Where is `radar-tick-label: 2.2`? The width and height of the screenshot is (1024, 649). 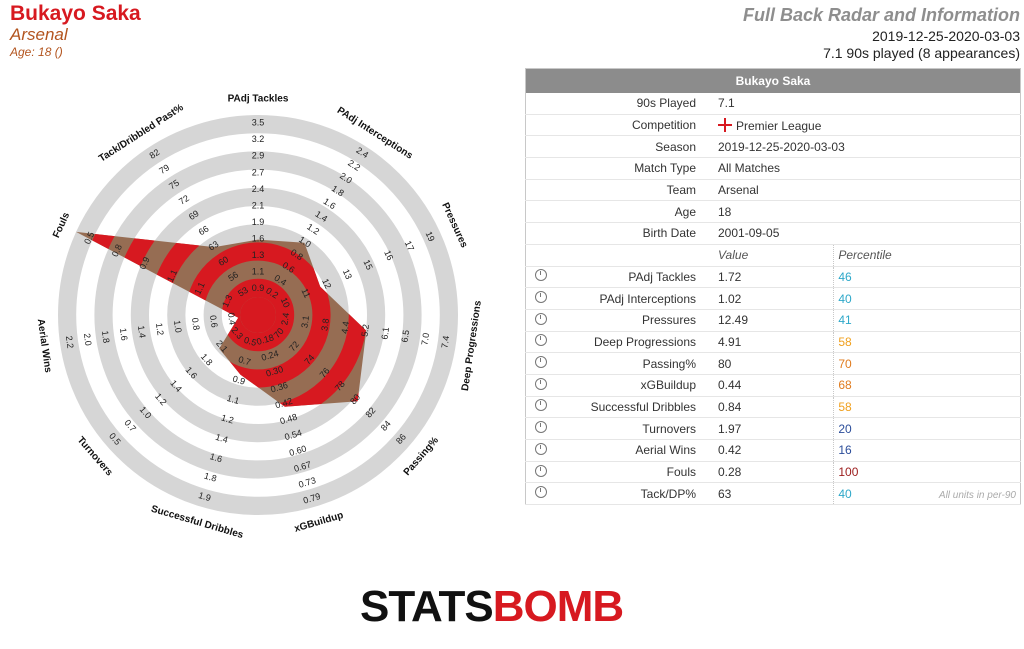
radar-tick-label: 2.2 is located at coordinates (70, 342).